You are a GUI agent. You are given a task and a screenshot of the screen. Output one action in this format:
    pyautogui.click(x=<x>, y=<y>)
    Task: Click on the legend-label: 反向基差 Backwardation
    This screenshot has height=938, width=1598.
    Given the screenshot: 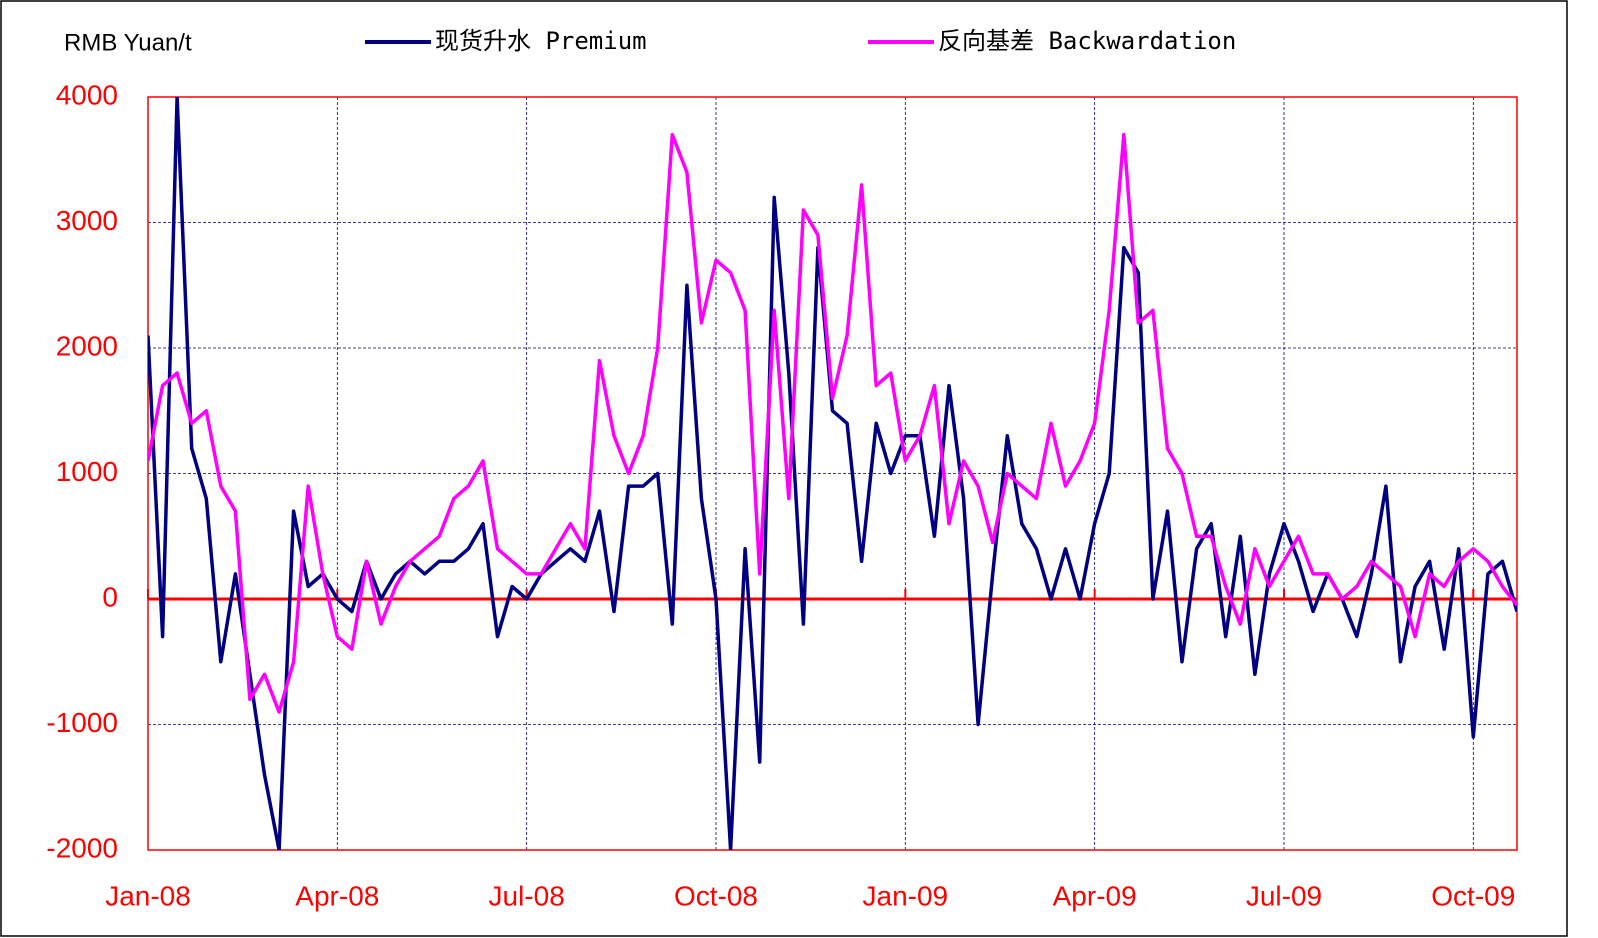 What is the action you would take?
    pyautogui.click(x=1087, y=41)
    